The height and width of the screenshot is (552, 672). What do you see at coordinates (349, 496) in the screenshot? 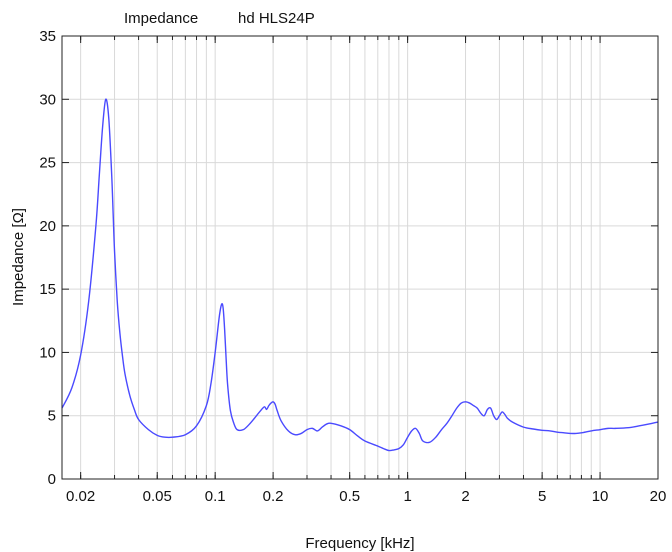
I see `x-tick-label: 0.5` at bounding box center [349, 496].